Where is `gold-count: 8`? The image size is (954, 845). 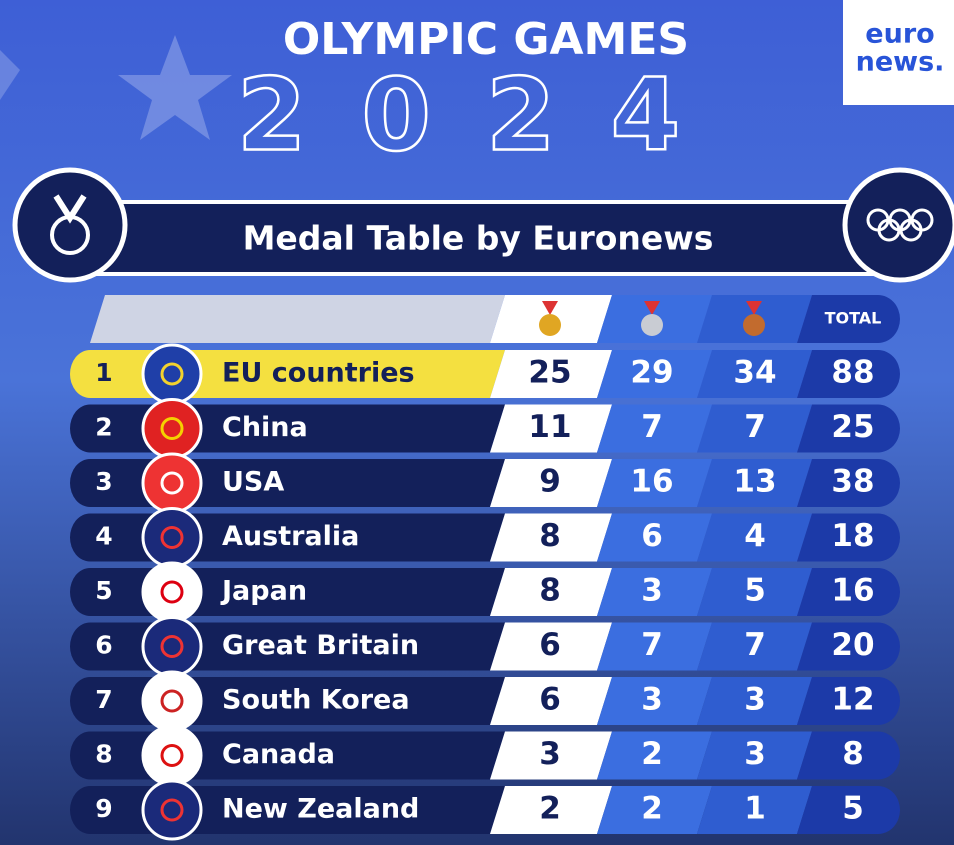
gold-count: 8 is located at coordinates (550, 591).